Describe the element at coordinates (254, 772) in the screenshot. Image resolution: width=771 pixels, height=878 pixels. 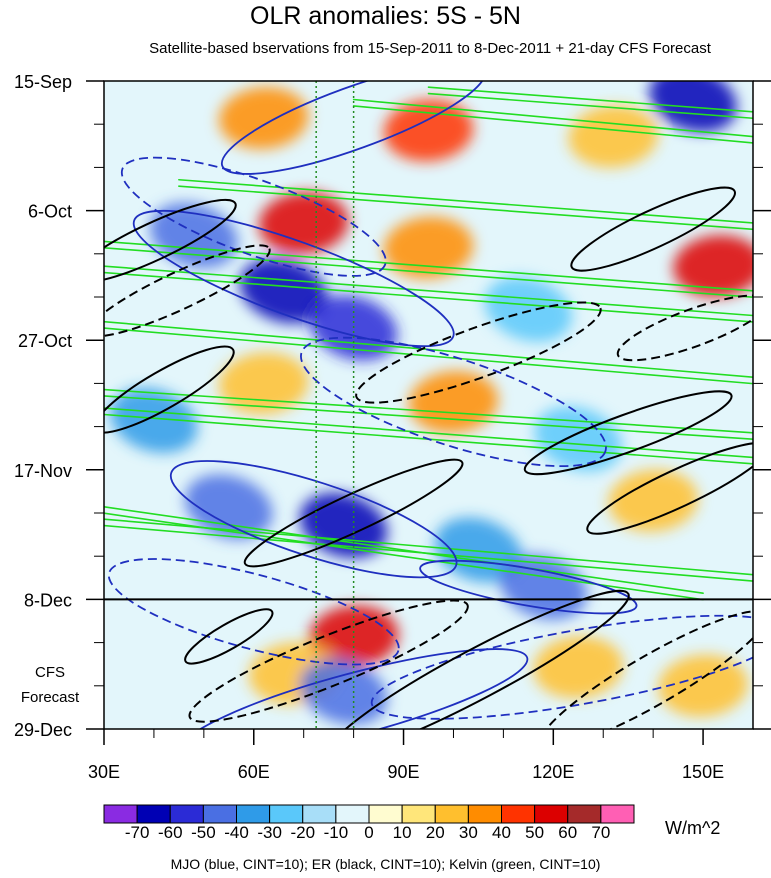
I see `x-tick-label: 60E` at that location.